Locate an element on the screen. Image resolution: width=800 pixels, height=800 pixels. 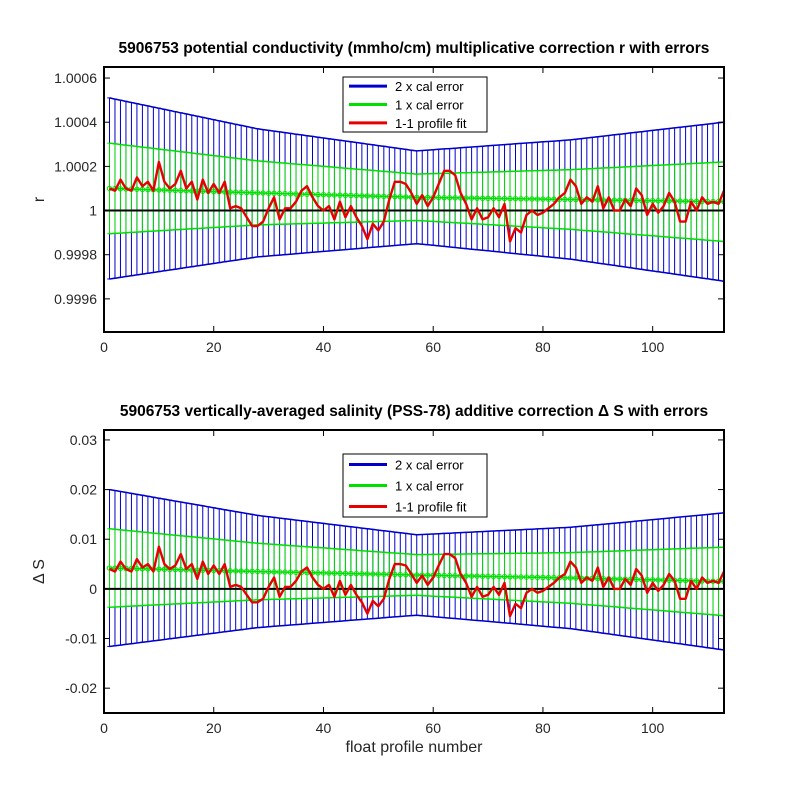
y-tick-label: 0.02 is located at coordinates (83, 490).